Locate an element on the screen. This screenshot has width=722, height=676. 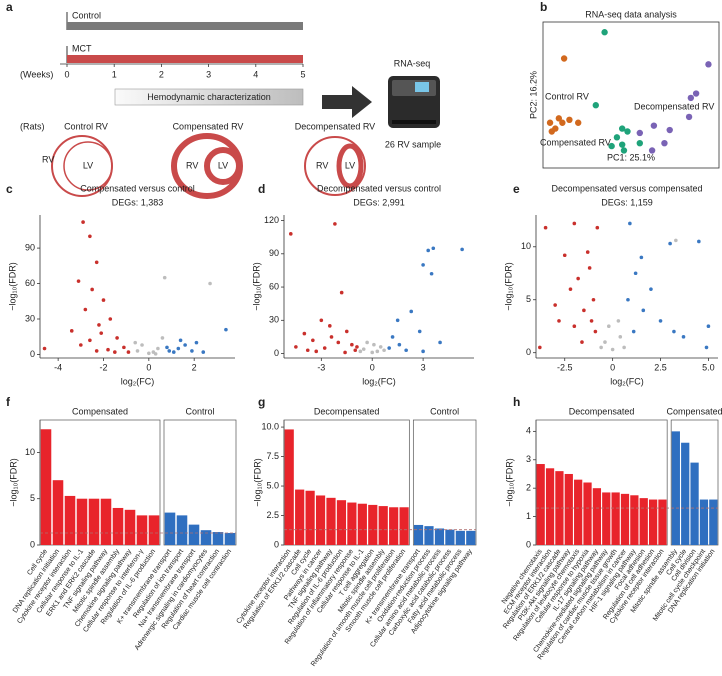
mct-timeline is located at coordinates (185, 59).